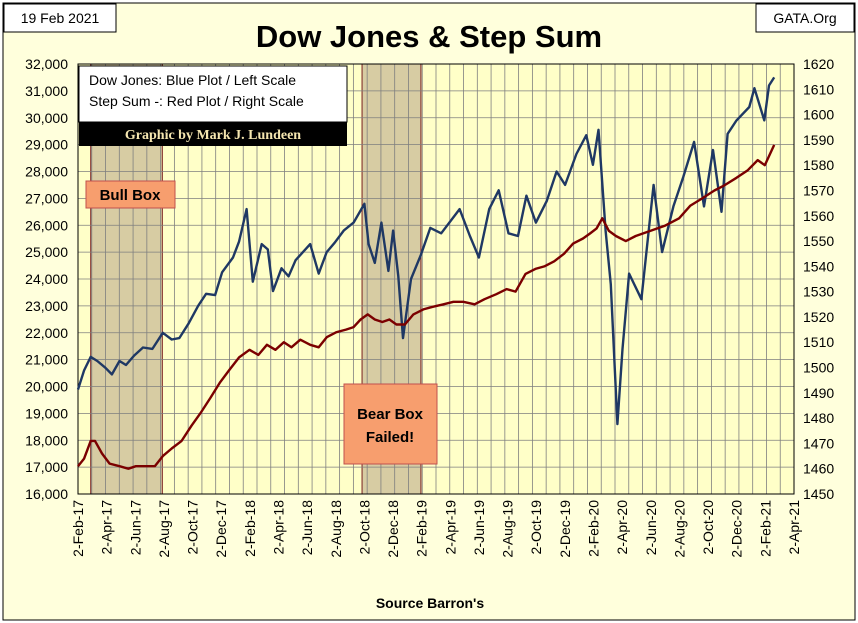 This screenshot has width=858, height=623. What do you see at coordinates (46, 440) in the screenshot?
I see `left-tick-label: 18,000` at bounding box center [46, 440].